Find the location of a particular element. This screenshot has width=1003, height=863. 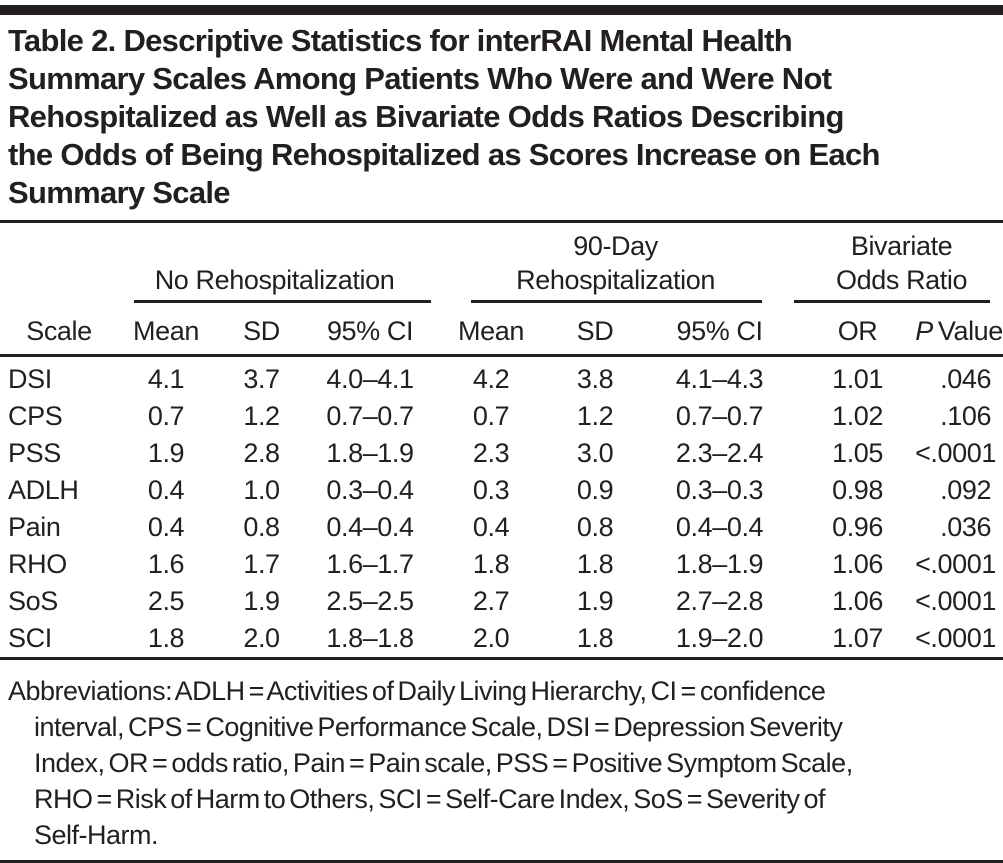

column-header-sd-2: SD is located at coordinates (595, 330).